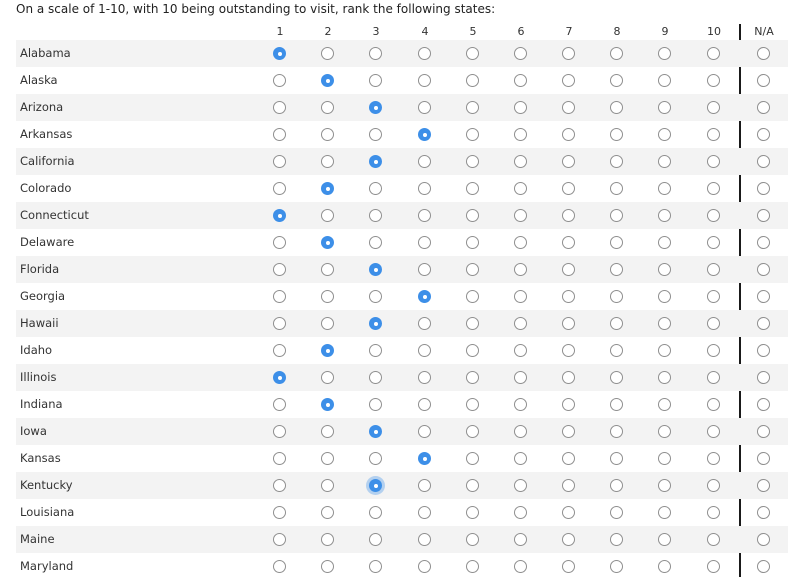 The height and width of the screenshot is (580, 804). I want to click on radio-kentucky-na, so click(763, 485).